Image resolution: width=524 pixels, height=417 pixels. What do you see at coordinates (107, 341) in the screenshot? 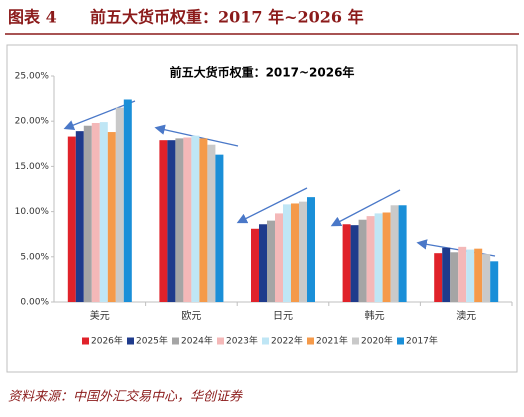
I see `legend-label: 2026年` at bounding box center [107, 341].